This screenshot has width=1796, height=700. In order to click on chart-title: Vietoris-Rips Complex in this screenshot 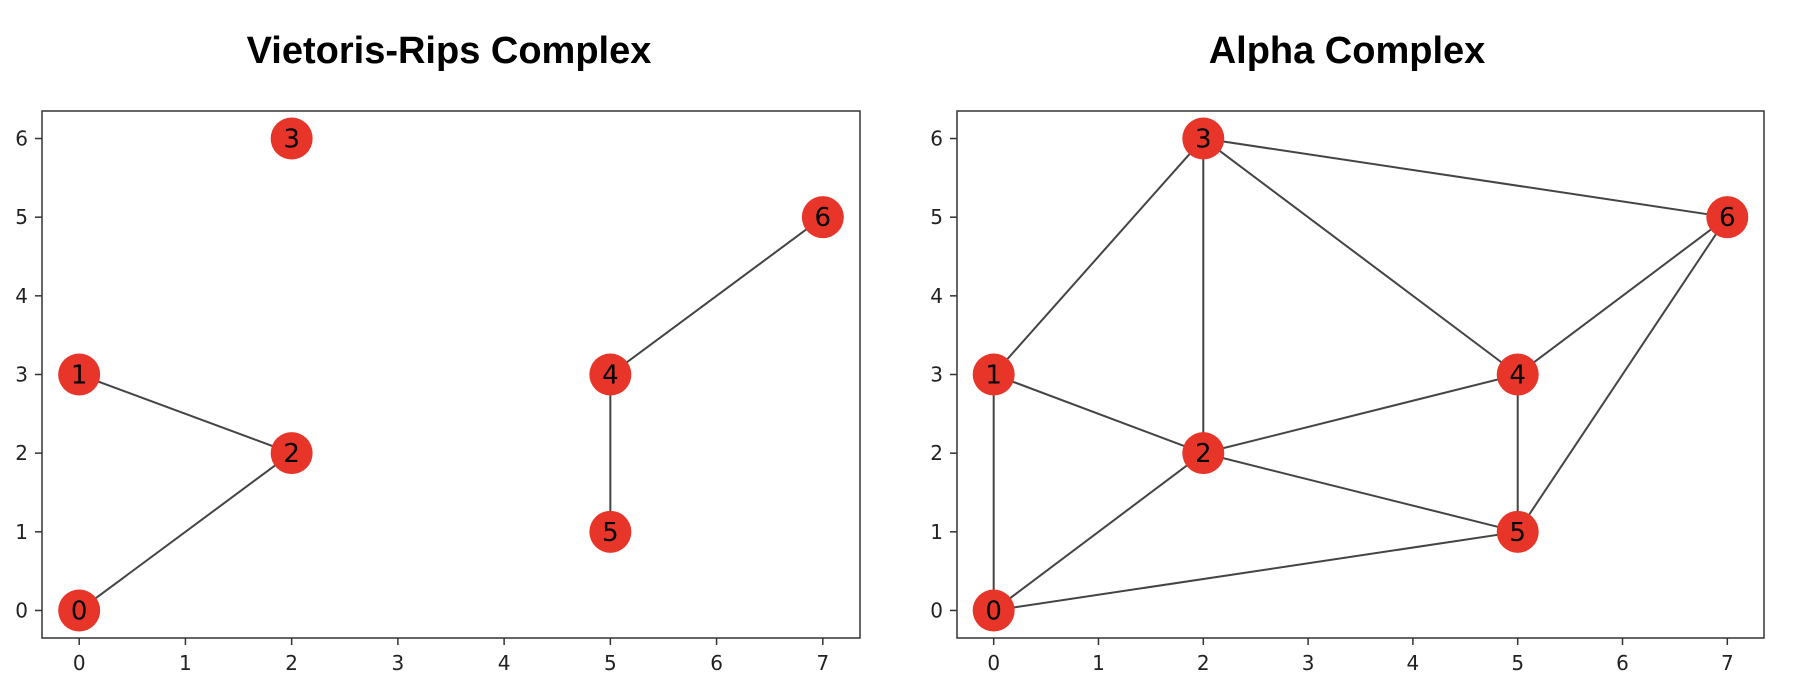, I will do `click(449, 51)`.